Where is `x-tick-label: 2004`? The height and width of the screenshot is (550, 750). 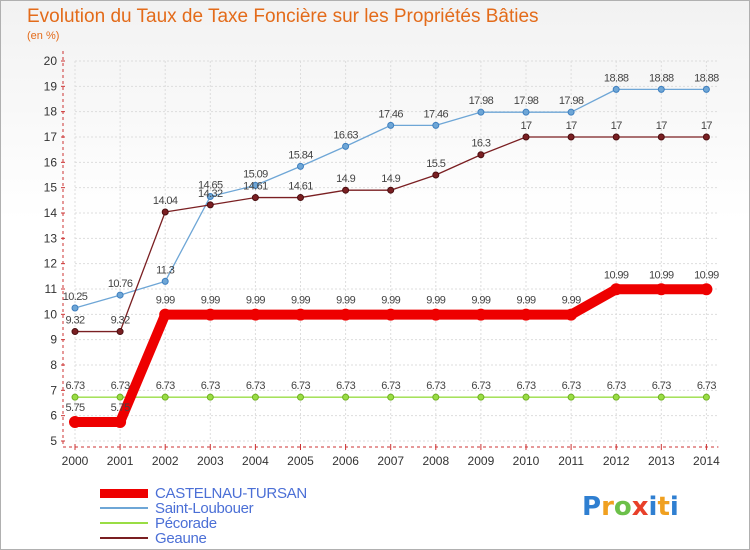 x-tick-label: 2004 is located at coordinates (255, 461).